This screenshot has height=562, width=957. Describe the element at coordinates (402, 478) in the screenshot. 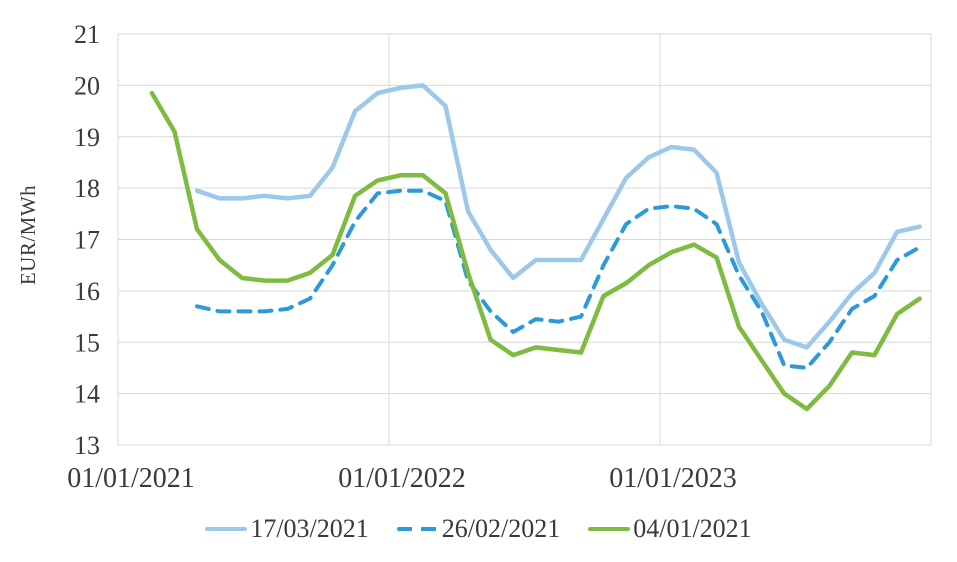

I see `x-tick-label-01/01/2022: 01/01/2022` at that location.